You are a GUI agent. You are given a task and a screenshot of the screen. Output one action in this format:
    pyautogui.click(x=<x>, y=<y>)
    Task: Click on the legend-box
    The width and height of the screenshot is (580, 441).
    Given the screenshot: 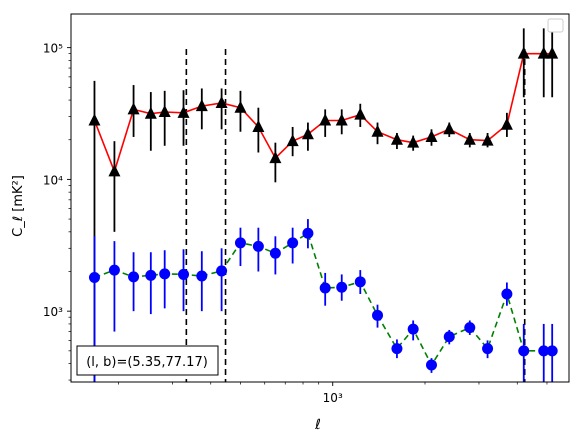 What is the action you would take?
    pyautogui.click(x=555, y=25)
    